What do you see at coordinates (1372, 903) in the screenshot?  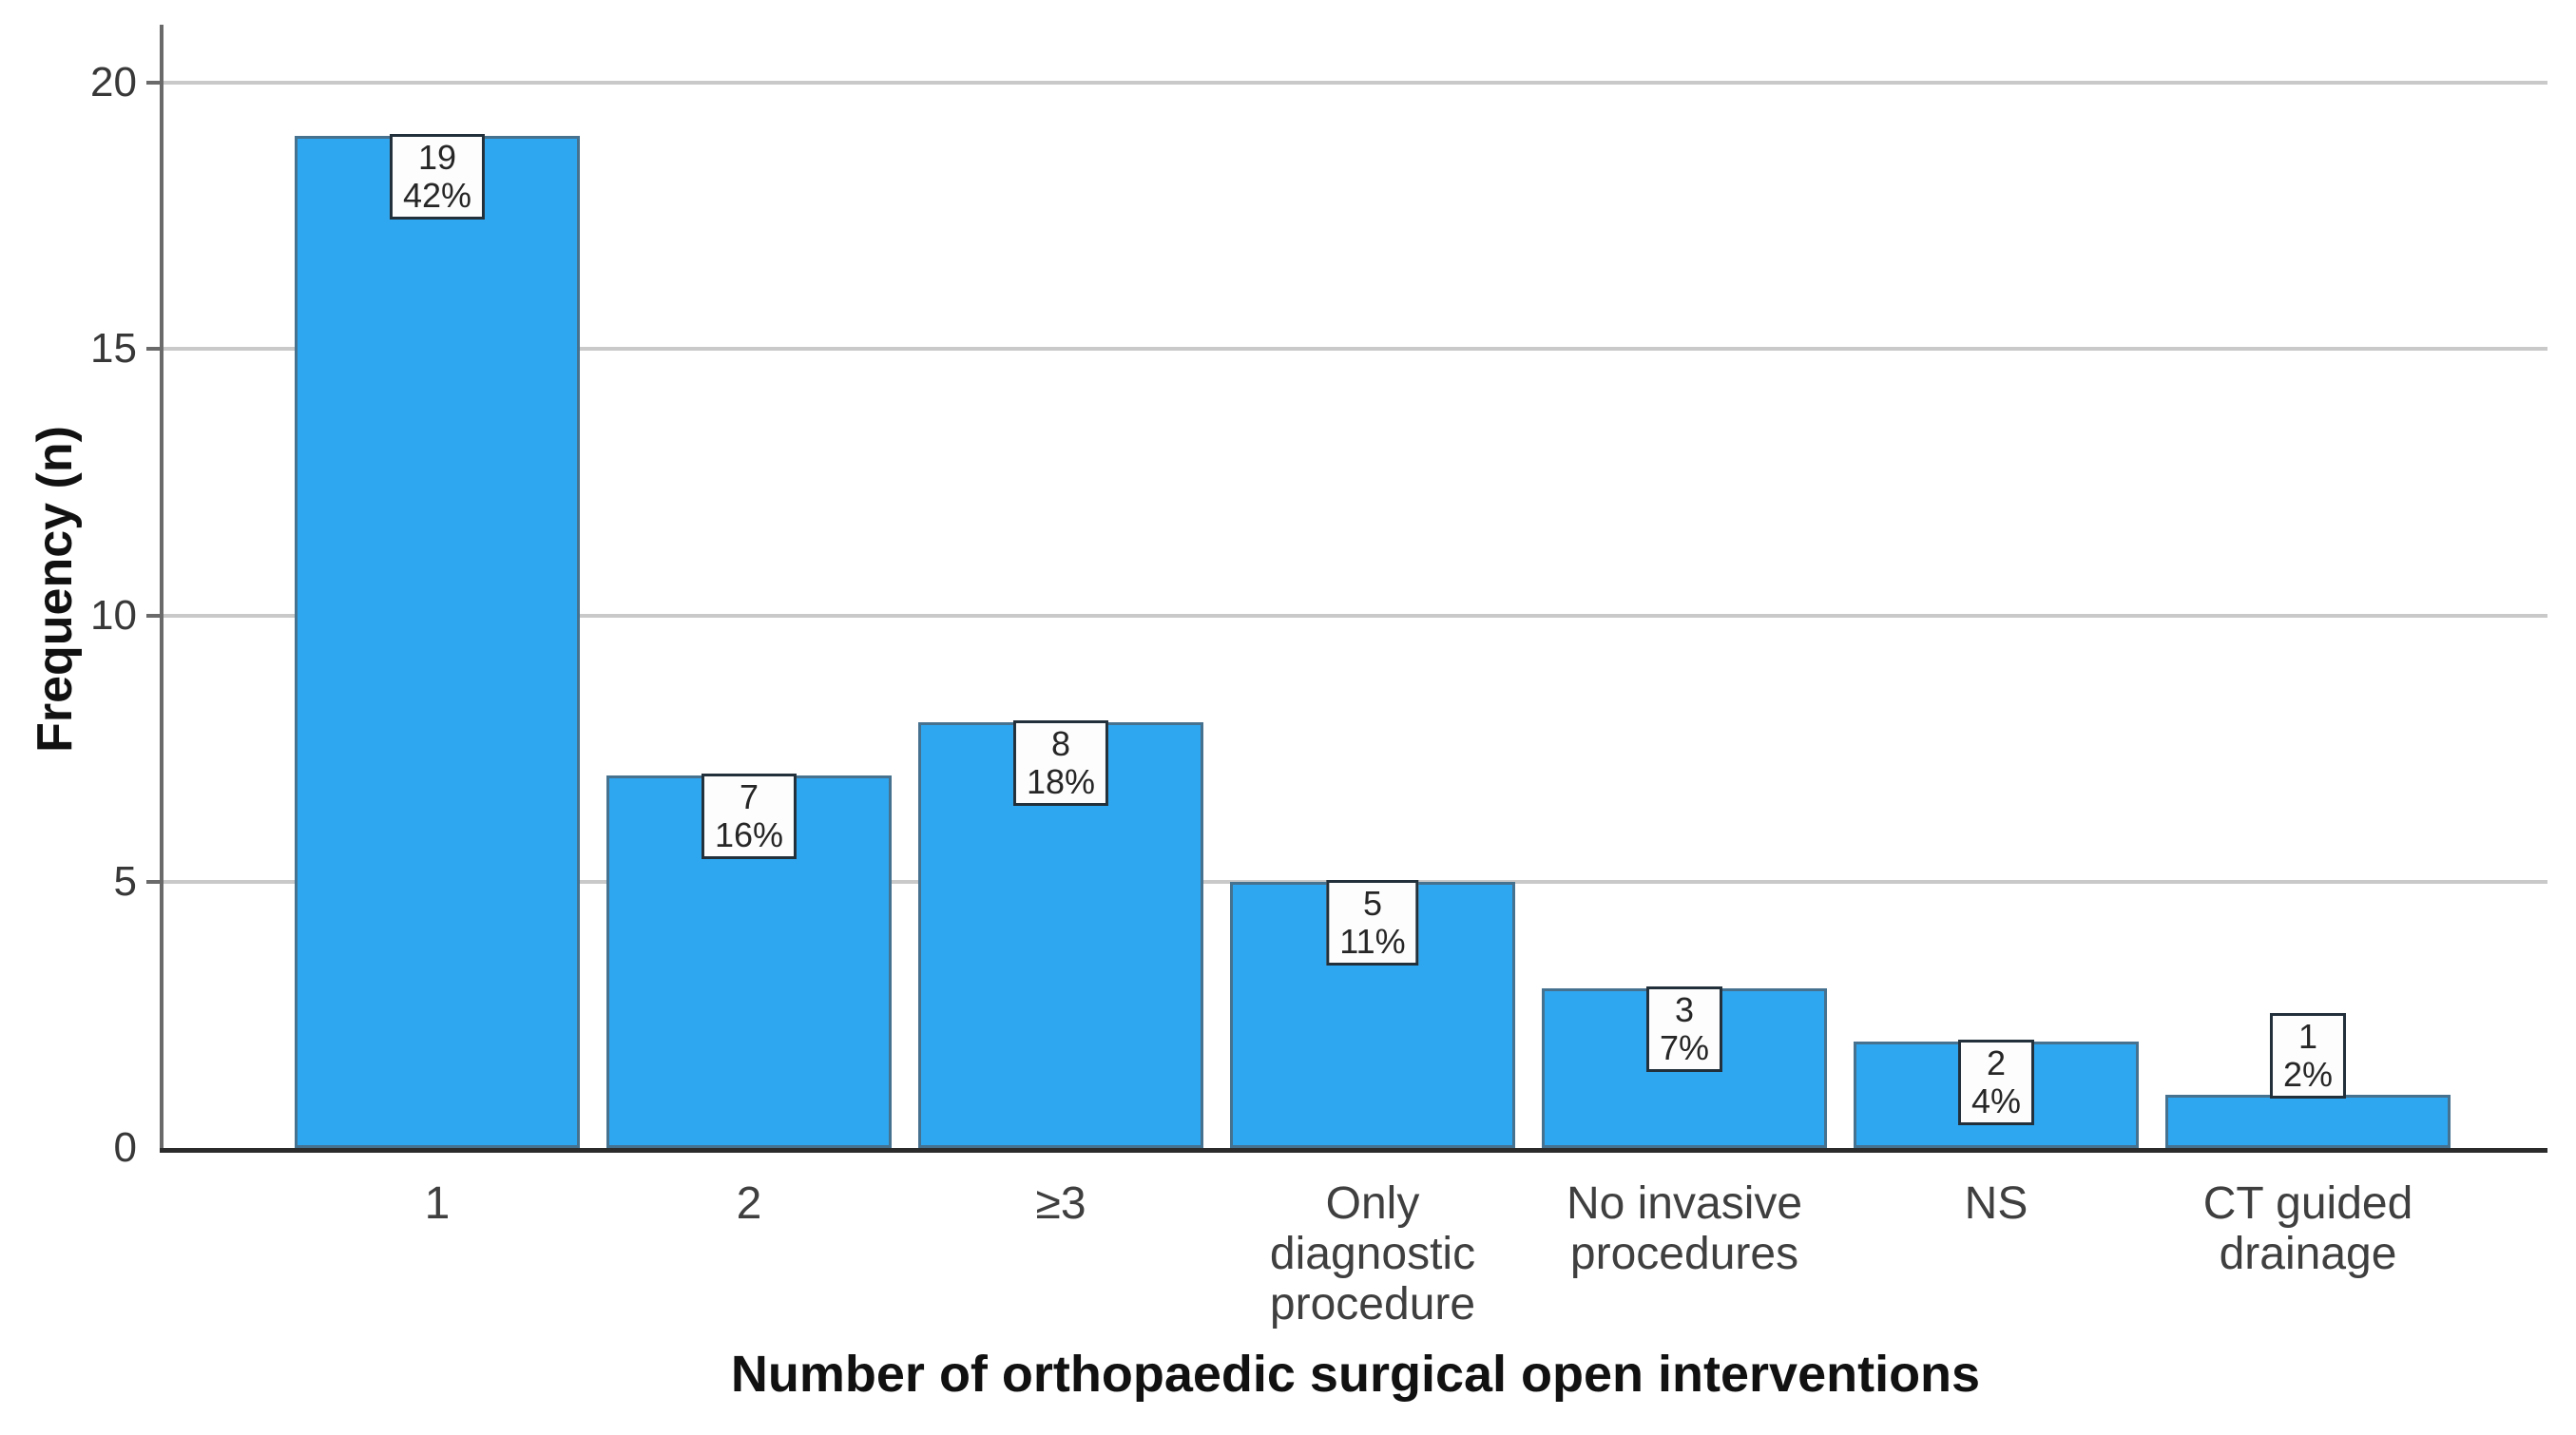 I see `value-count: 5` at bounding box center [1372, 903].